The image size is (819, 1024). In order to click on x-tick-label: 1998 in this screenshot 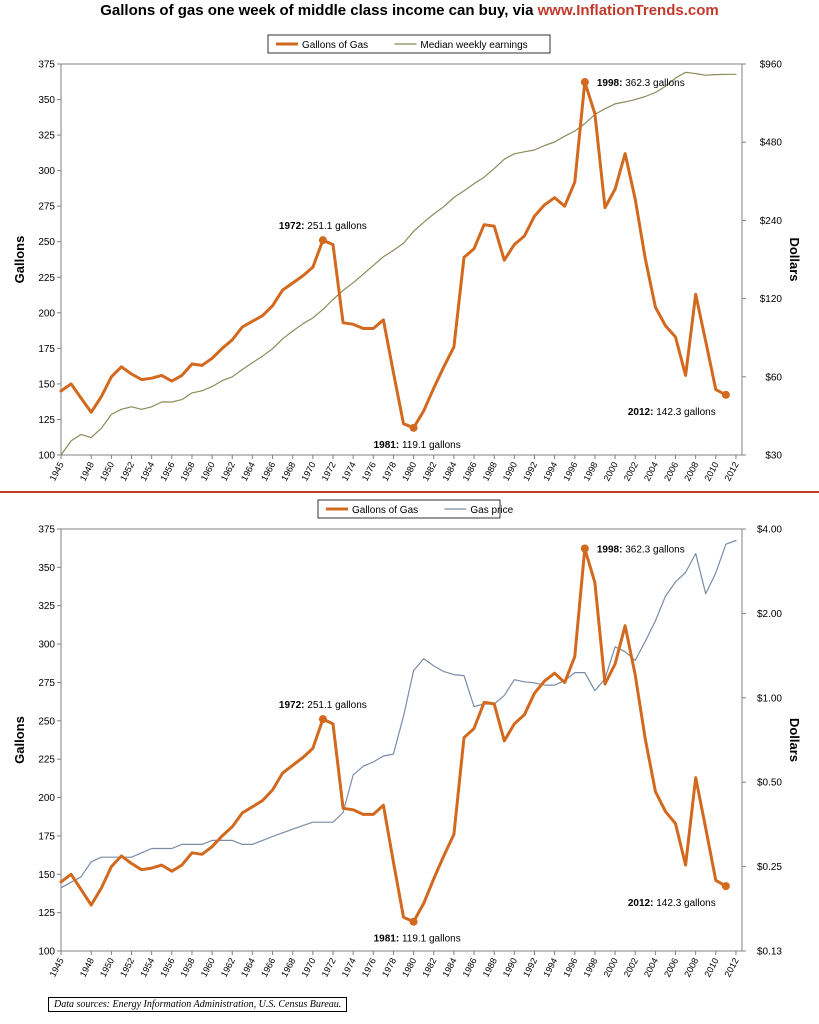, I will do `click(590, 967)`.